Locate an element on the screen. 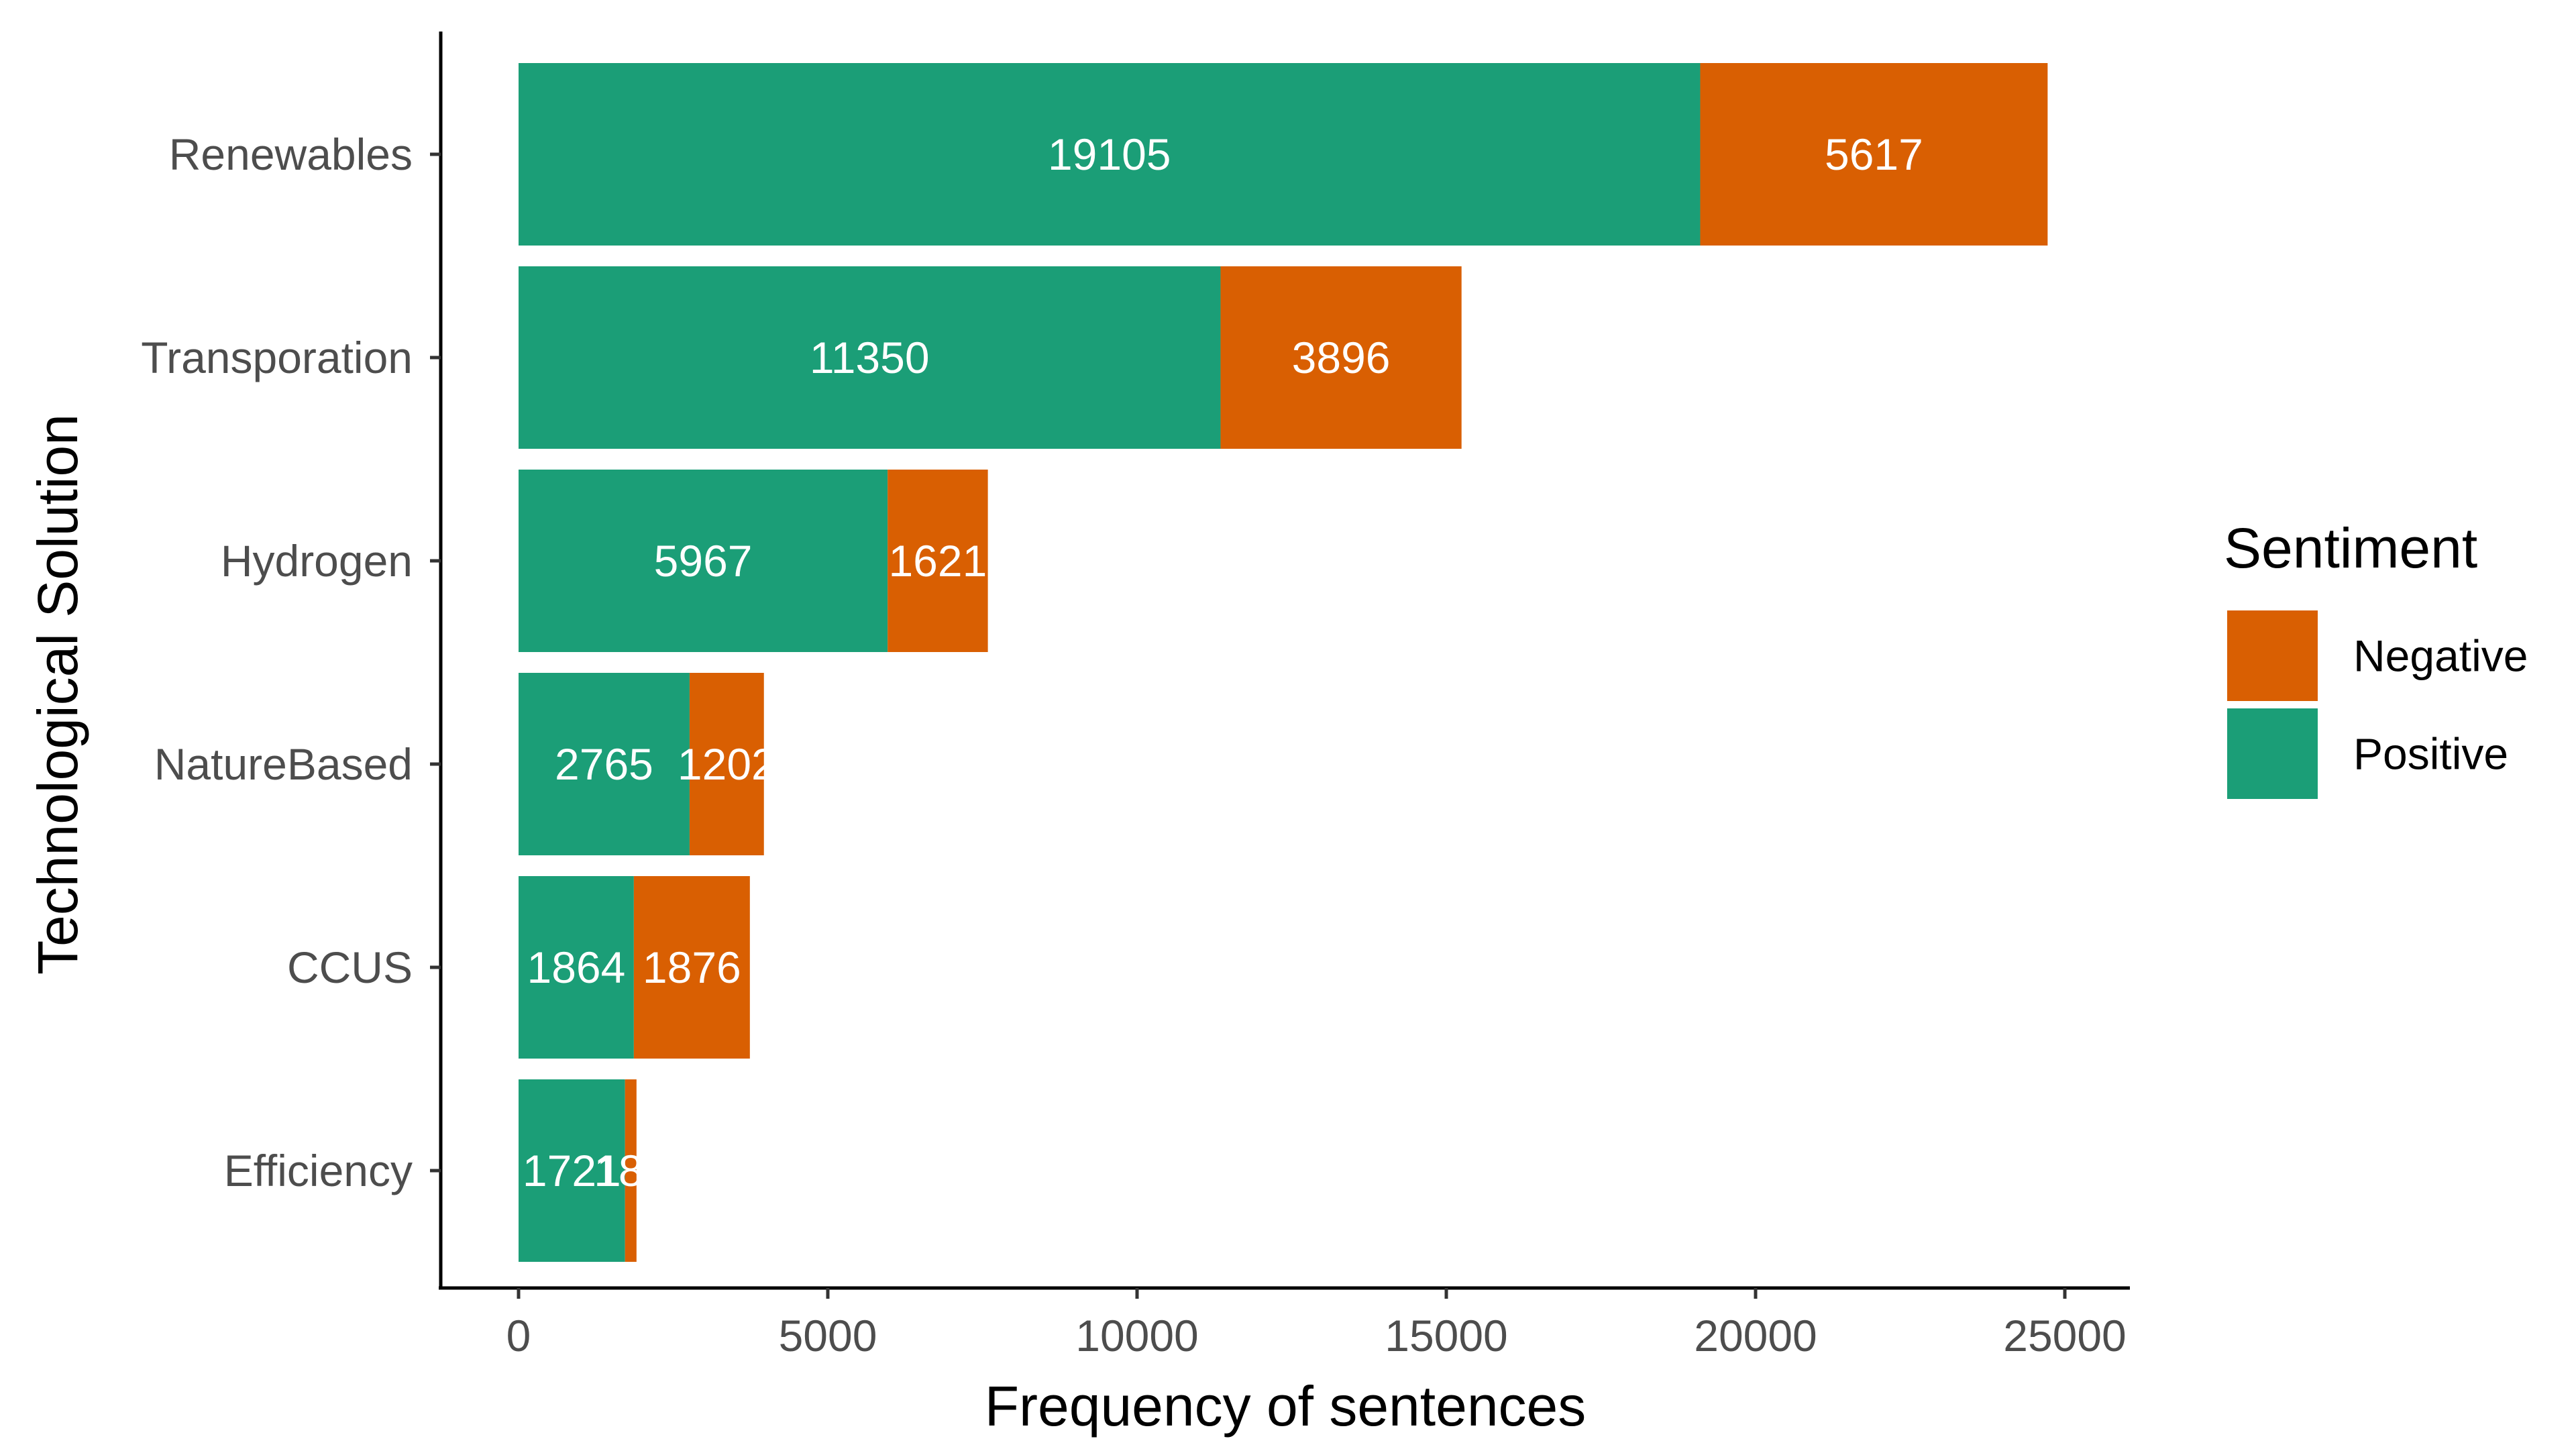 This screenshot has height=1449, width=2576. legend-entries: Negative Positive is located at coordinates (2377, 704).